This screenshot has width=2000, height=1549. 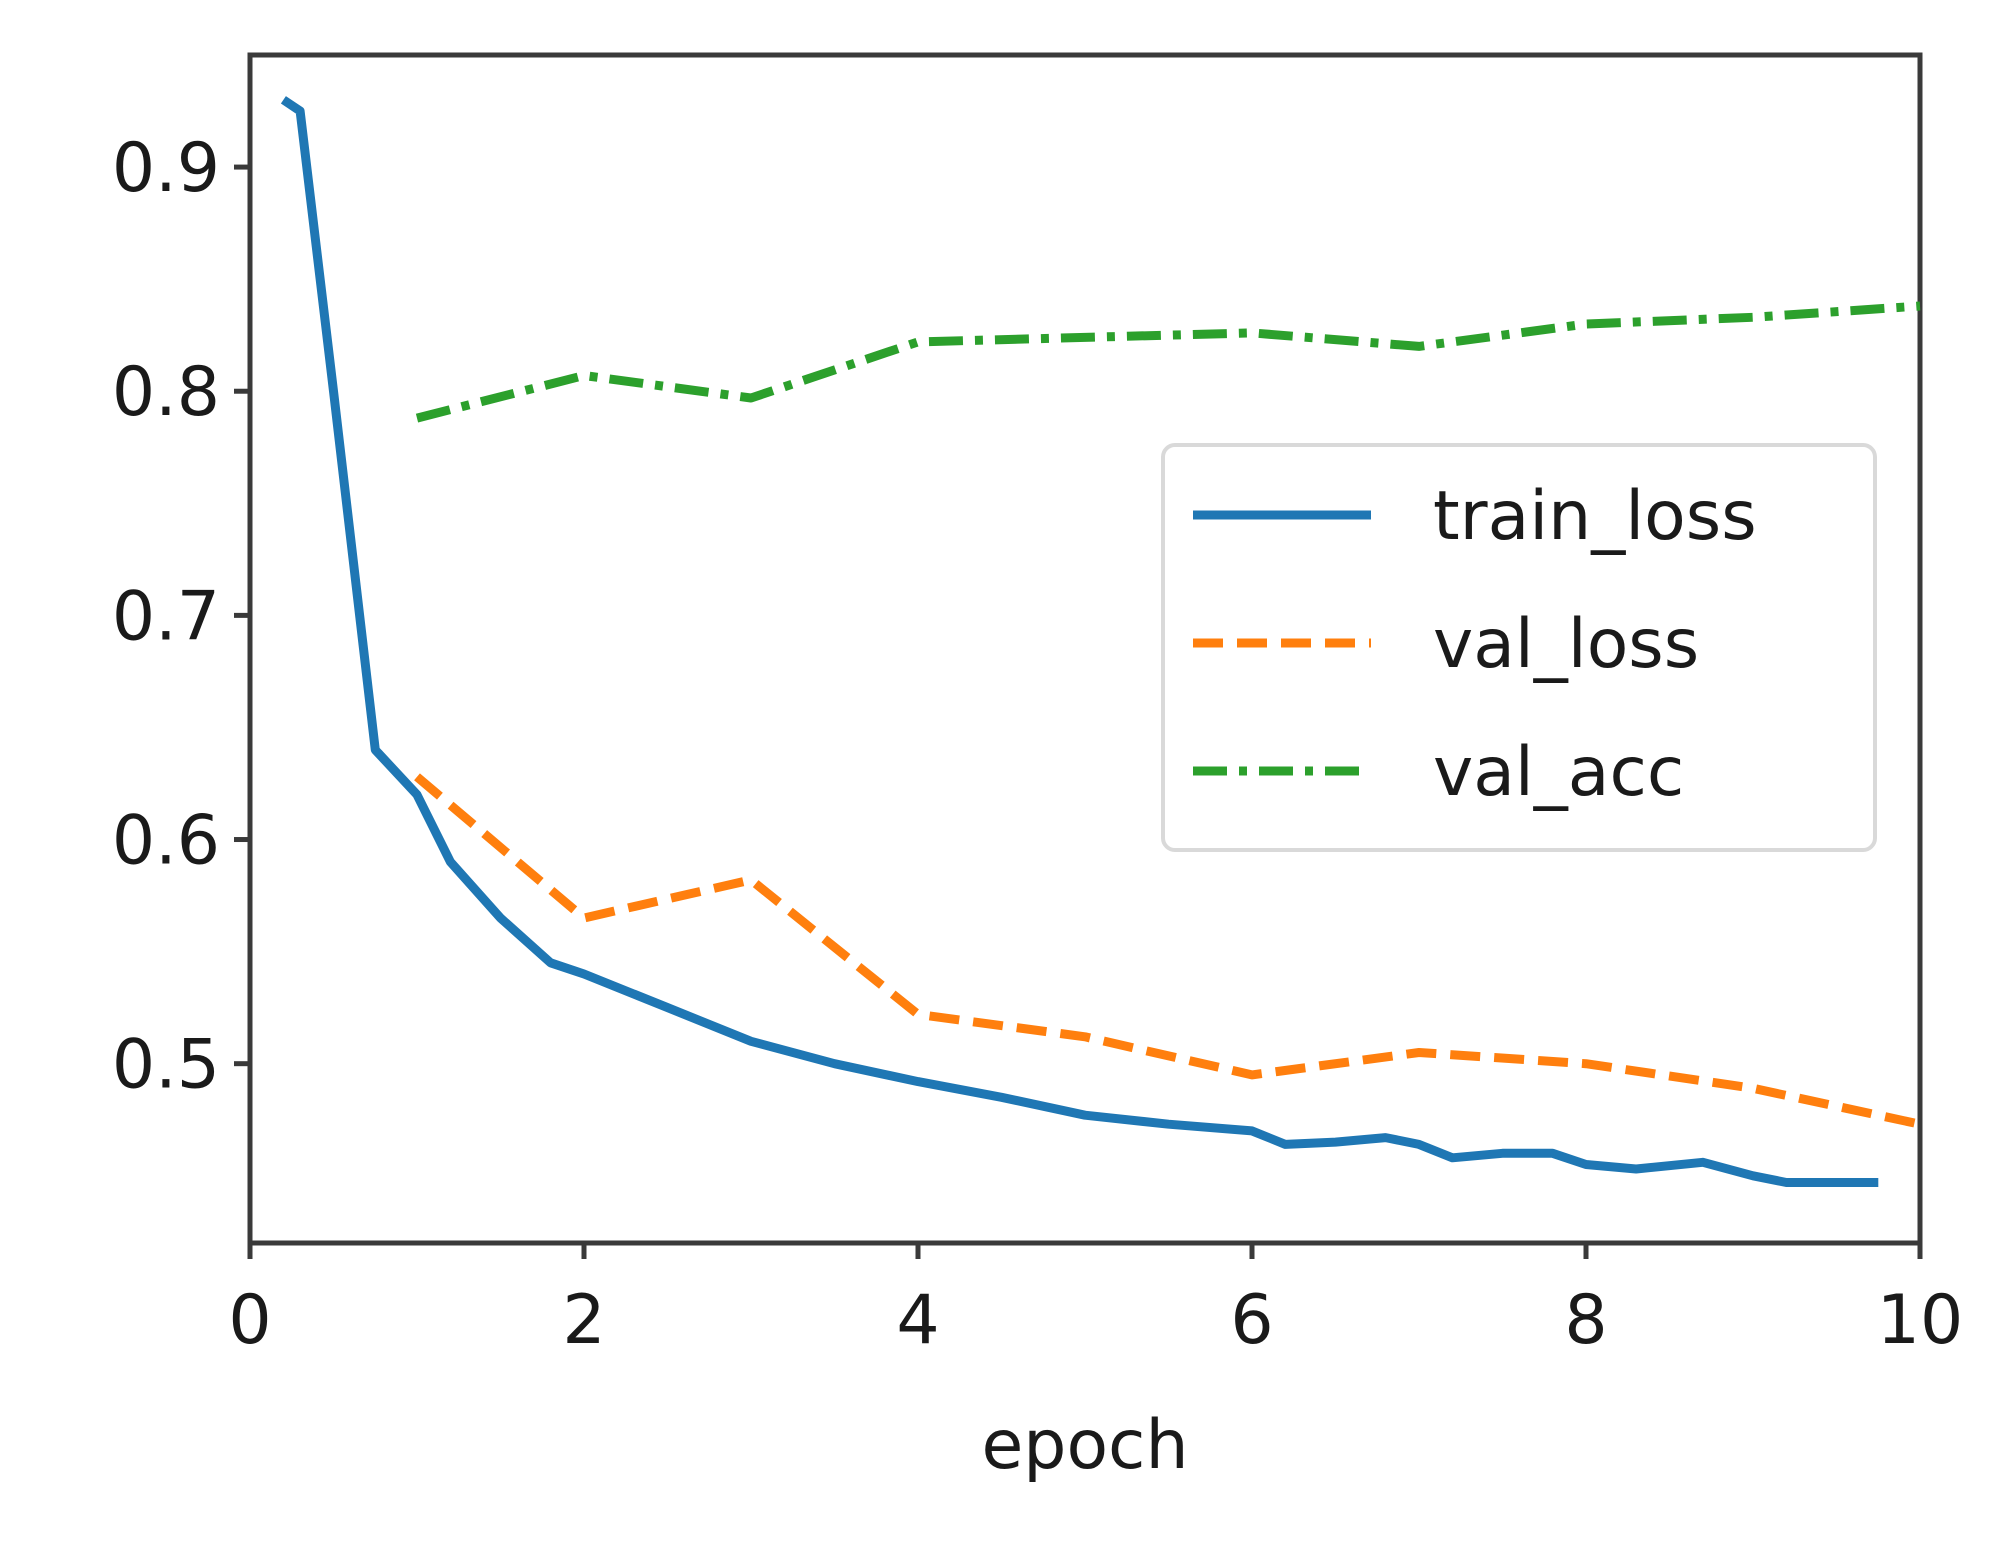 I want to click on legend-box, so click(x=1519, y=647).